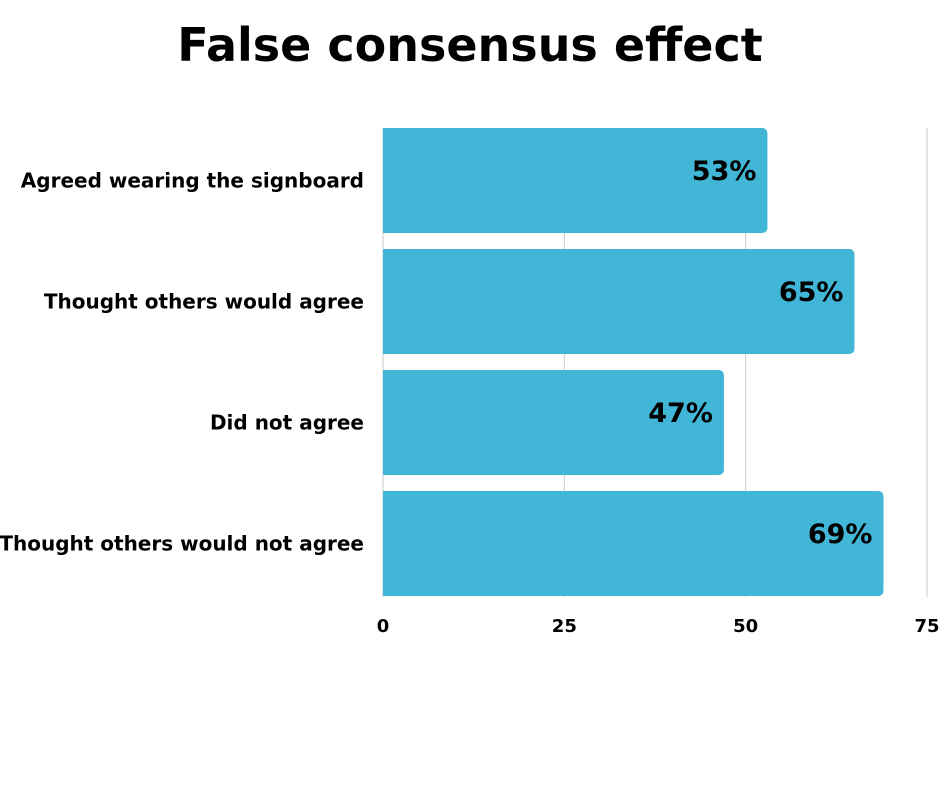  I want to click on value-label: 65%, so click(811, 292).